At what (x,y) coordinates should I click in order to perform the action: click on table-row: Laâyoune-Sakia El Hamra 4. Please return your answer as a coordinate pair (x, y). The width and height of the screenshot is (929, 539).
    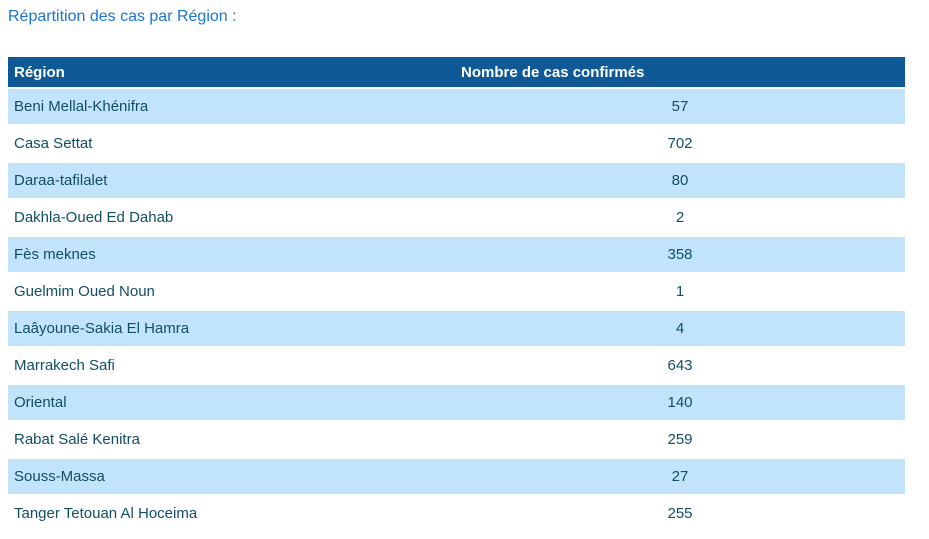
    Looking at the image, I should click on (456, 329).